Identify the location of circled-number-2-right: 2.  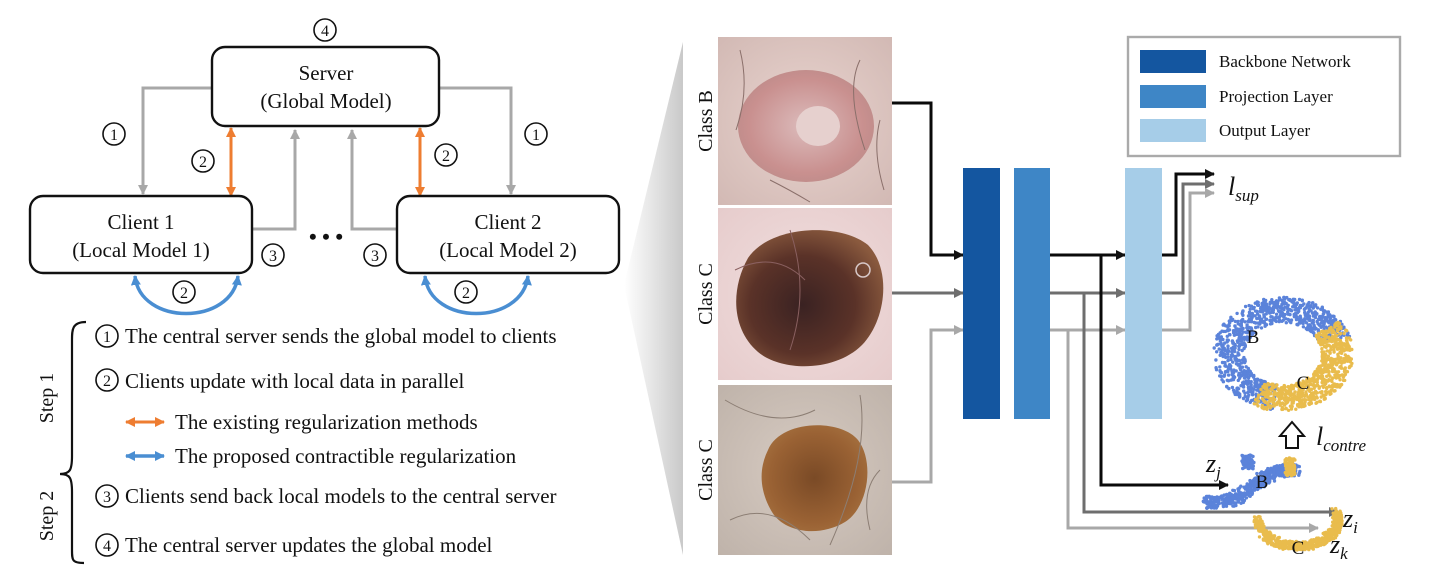
(446, 155).